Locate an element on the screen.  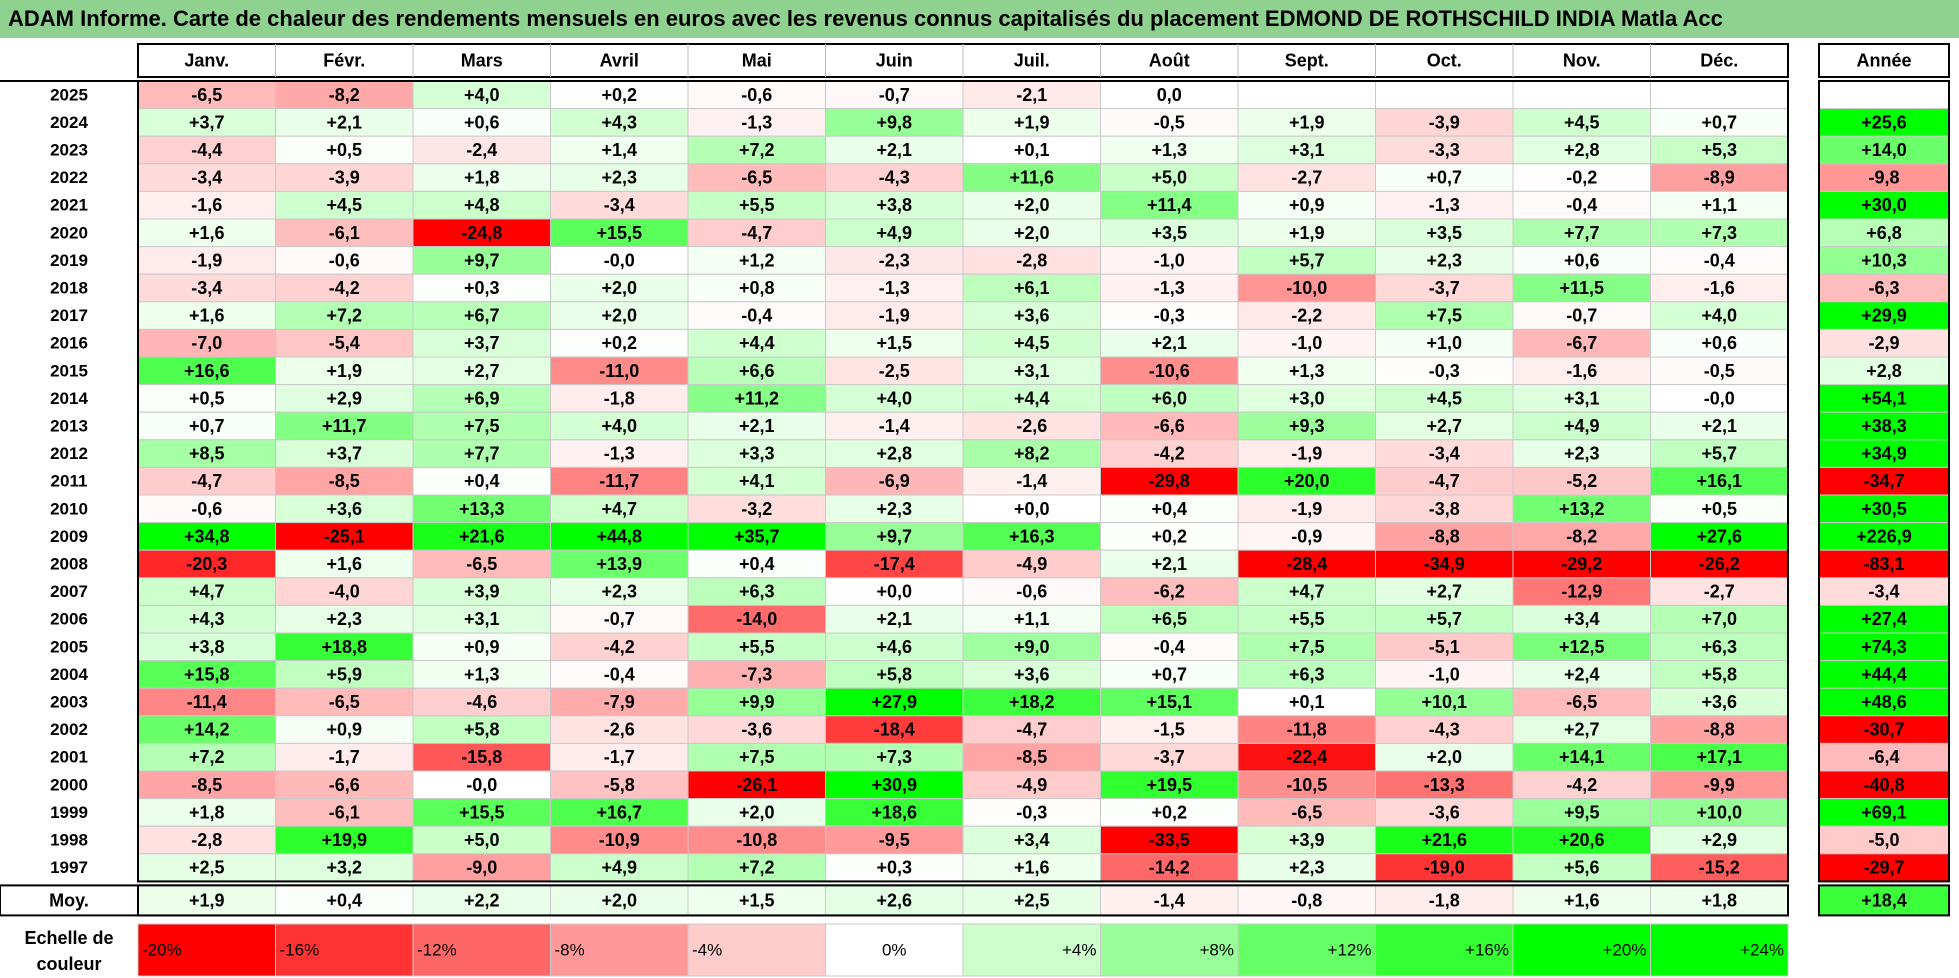
cell-value: -12,9 is located at coordinates (1581, 592).